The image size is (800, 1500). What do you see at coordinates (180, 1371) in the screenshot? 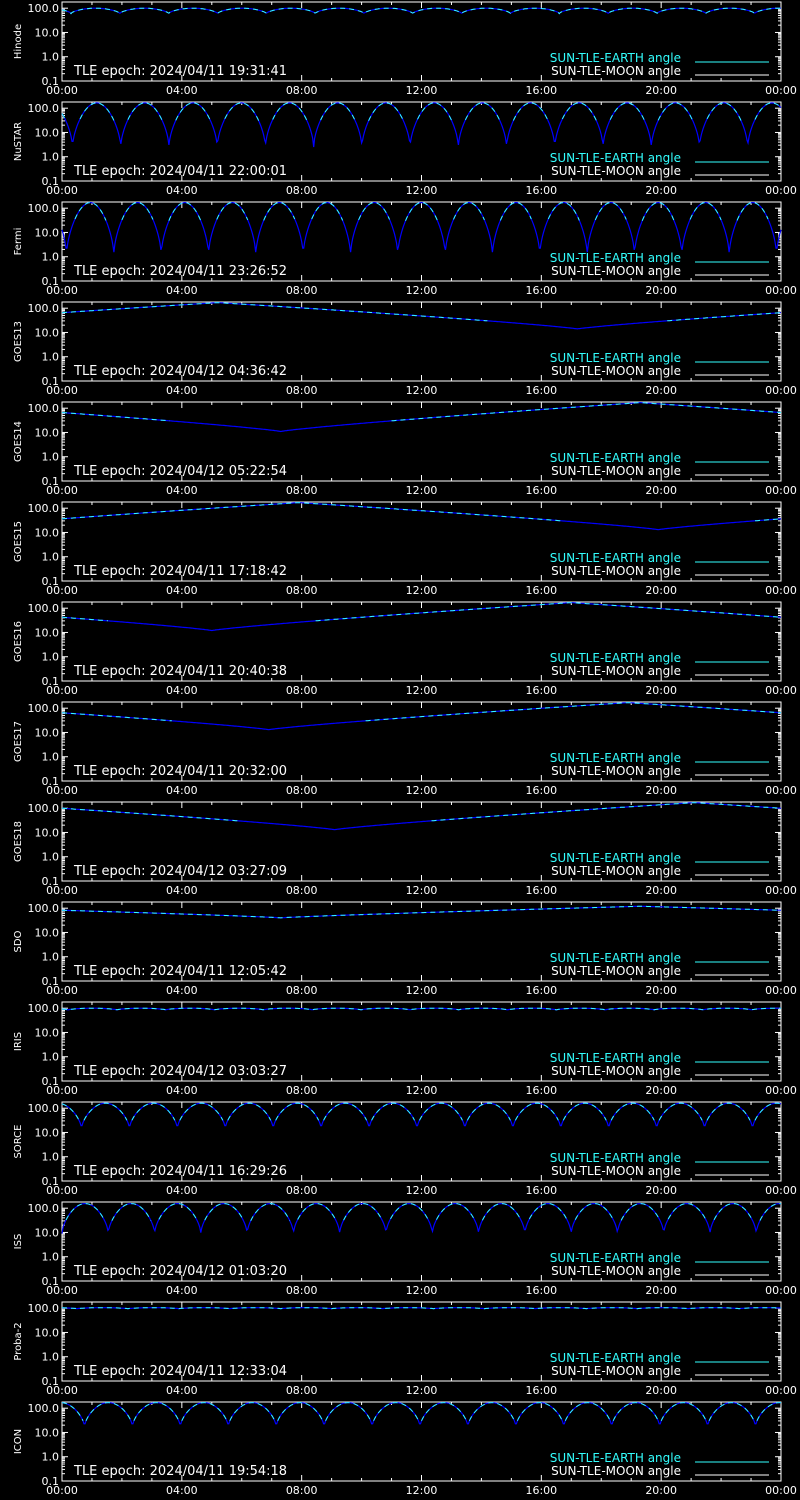
I see `tle-epoch-label: TLE epoch: 2024/04/11 12:33:04` at bounding box center [180, 1371].